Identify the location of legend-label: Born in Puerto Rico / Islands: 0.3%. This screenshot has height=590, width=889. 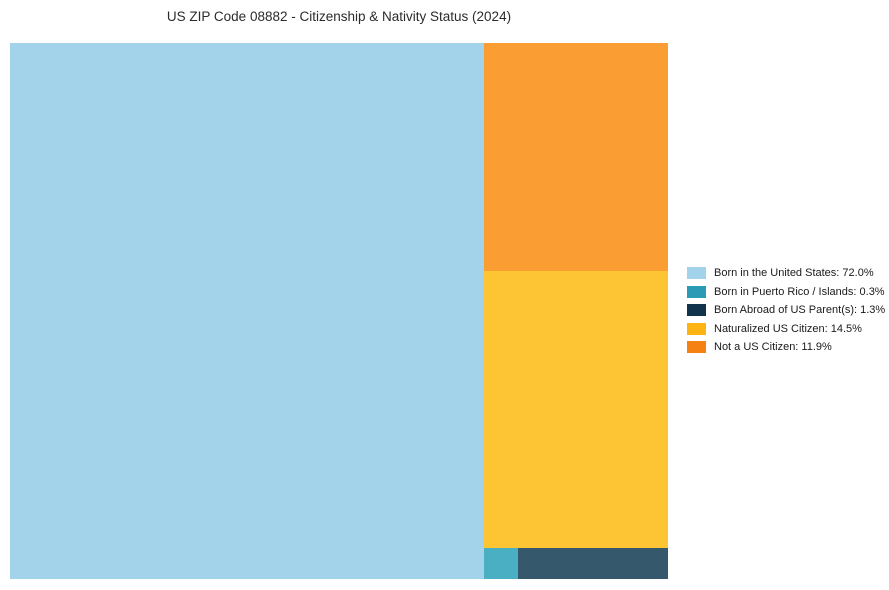
(799, 291).